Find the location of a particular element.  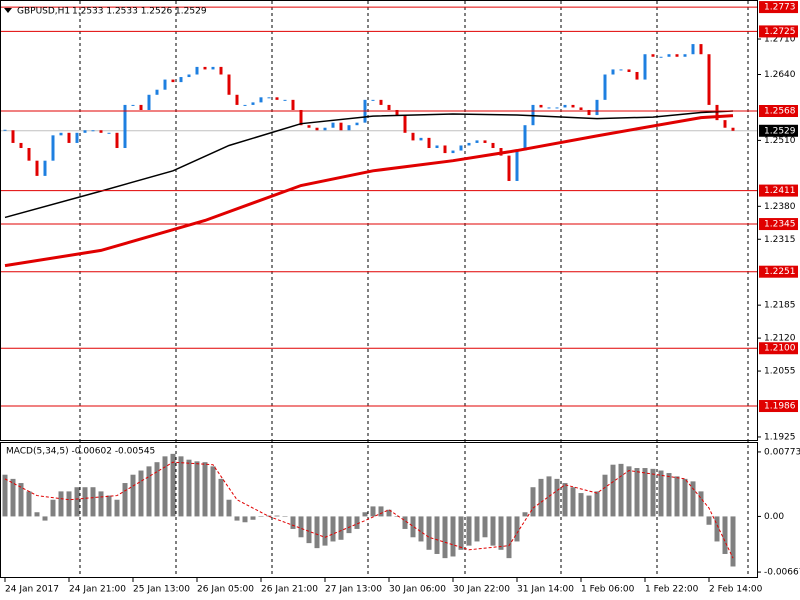

y-tick-label: 0.00 is located at coordinates (774, 517).